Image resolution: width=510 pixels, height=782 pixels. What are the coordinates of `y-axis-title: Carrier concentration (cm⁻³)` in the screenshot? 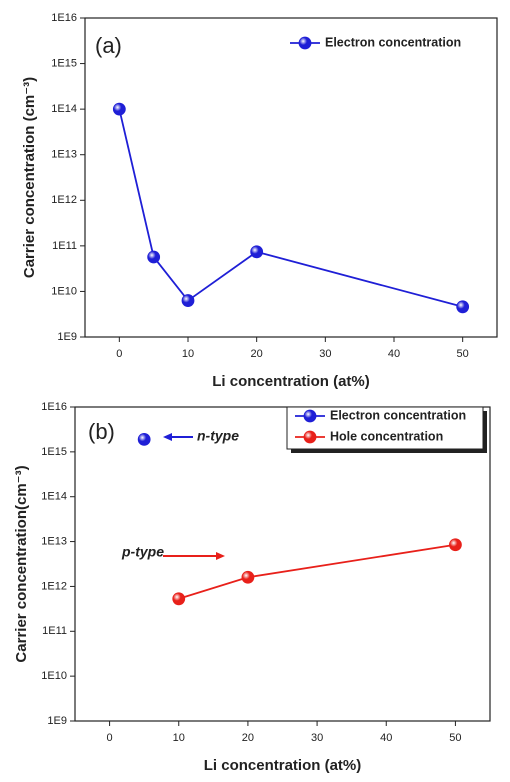 It's located at (29, 177).